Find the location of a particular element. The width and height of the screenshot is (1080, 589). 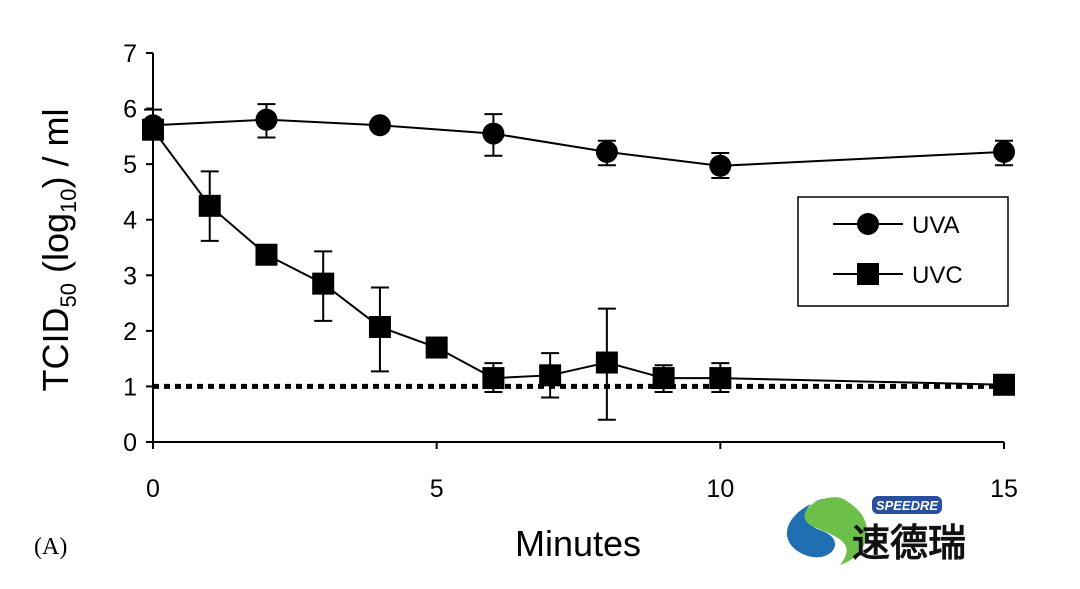

legend-box is located at coordinates (903, 251).